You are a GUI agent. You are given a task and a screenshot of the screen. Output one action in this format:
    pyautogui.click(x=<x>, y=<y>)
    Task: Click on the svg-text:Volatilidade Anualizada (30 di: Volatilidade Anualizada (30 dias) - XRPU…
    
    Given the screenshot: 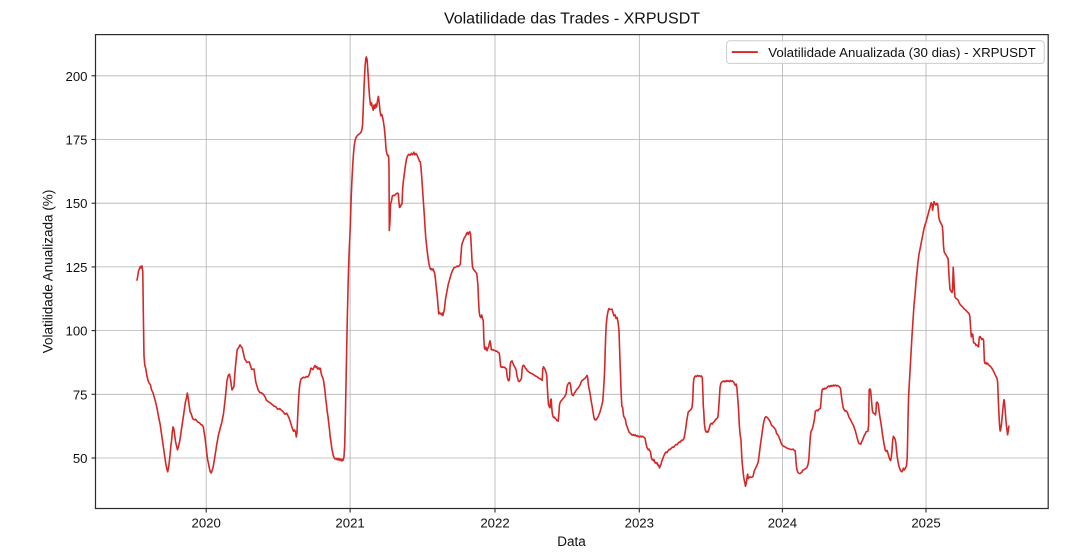 What is the action you would take?
    pyautogui.click(x=902, y=52)
    